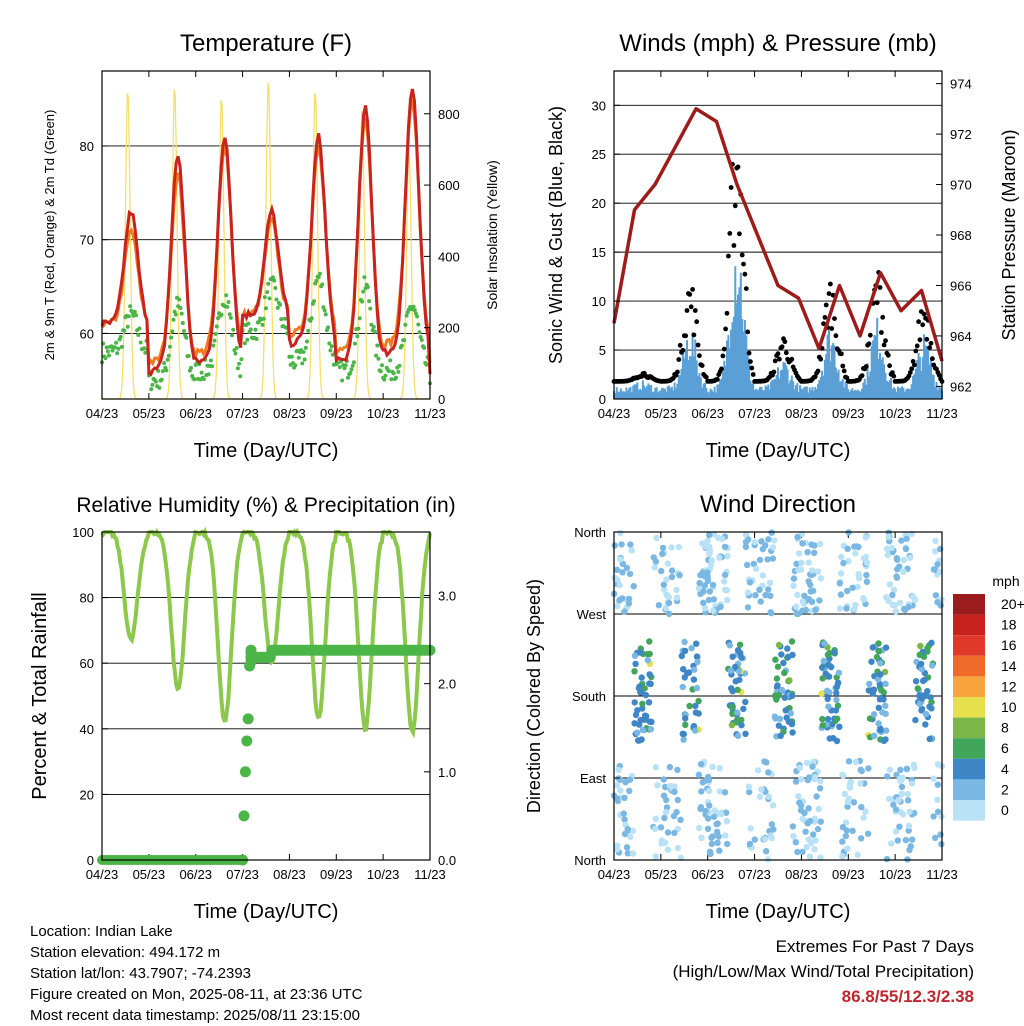 This screenshot has height=1026, width=1024. What do you see at coordinates (778, 234) in the screenshot?
I see `pressure-series` at bounding box center [778, 234].